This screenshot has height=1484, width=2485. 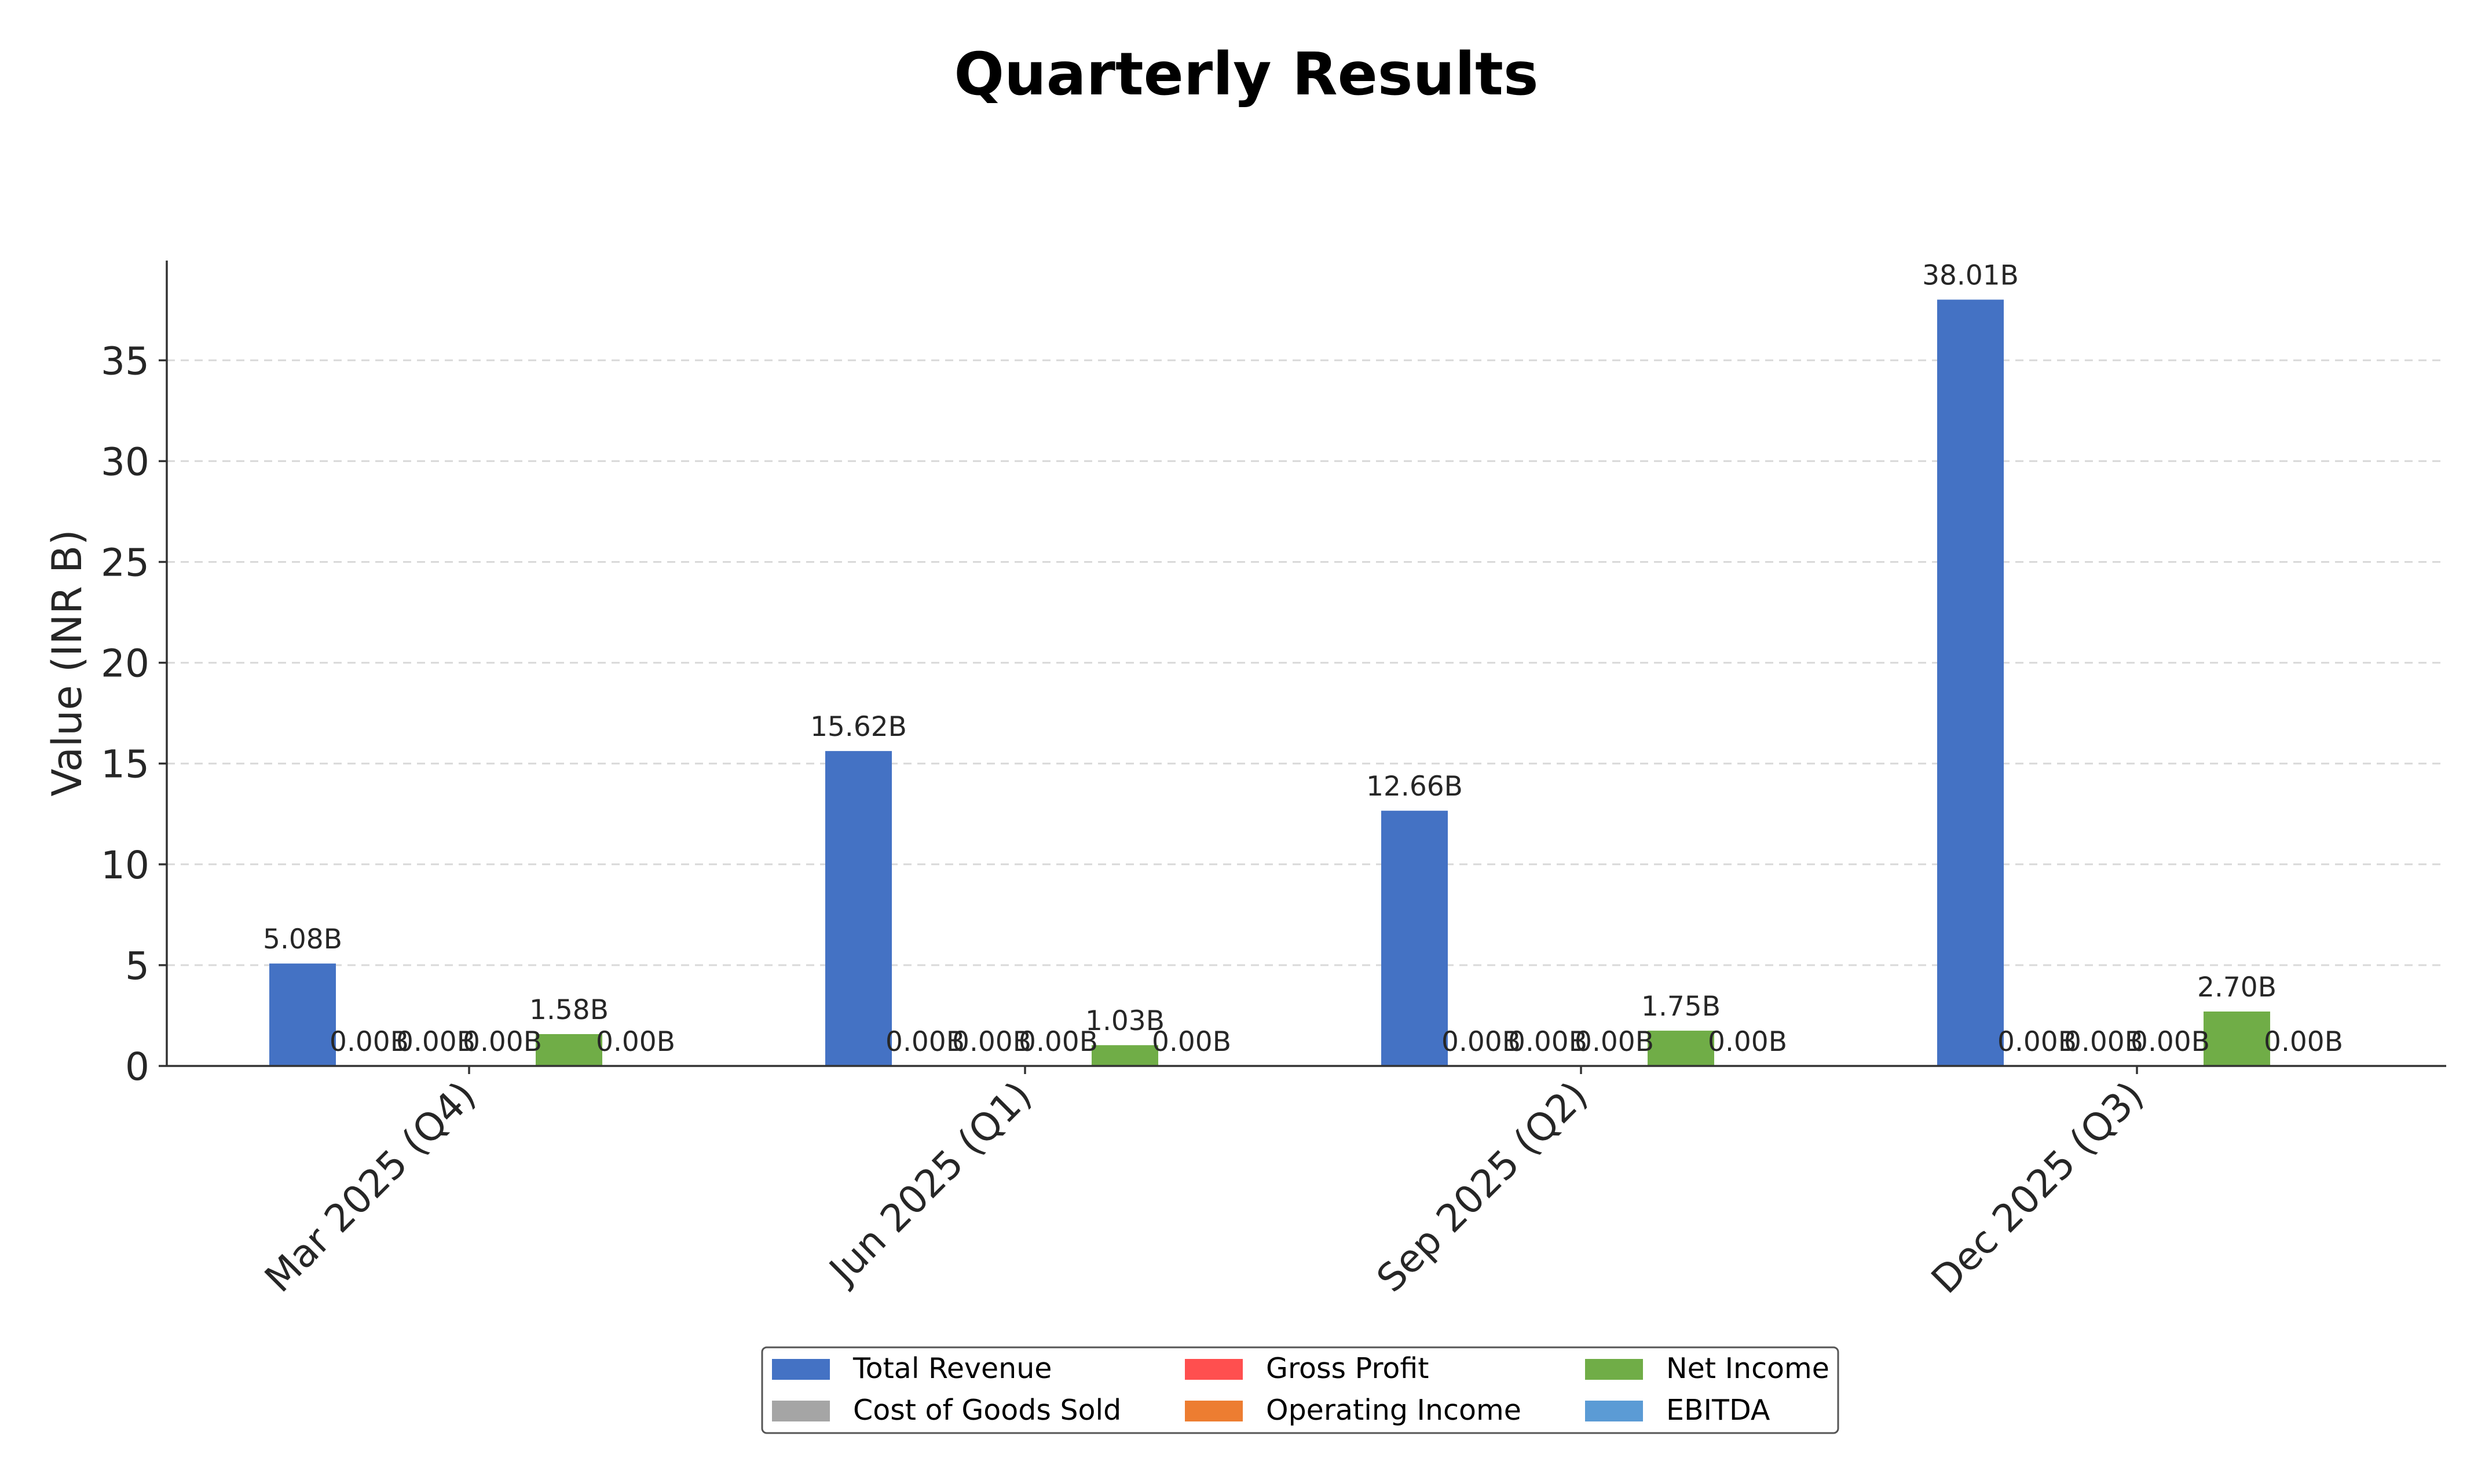 I want to click on legend-label: Total Revenue, so click(x=952, y=1368).